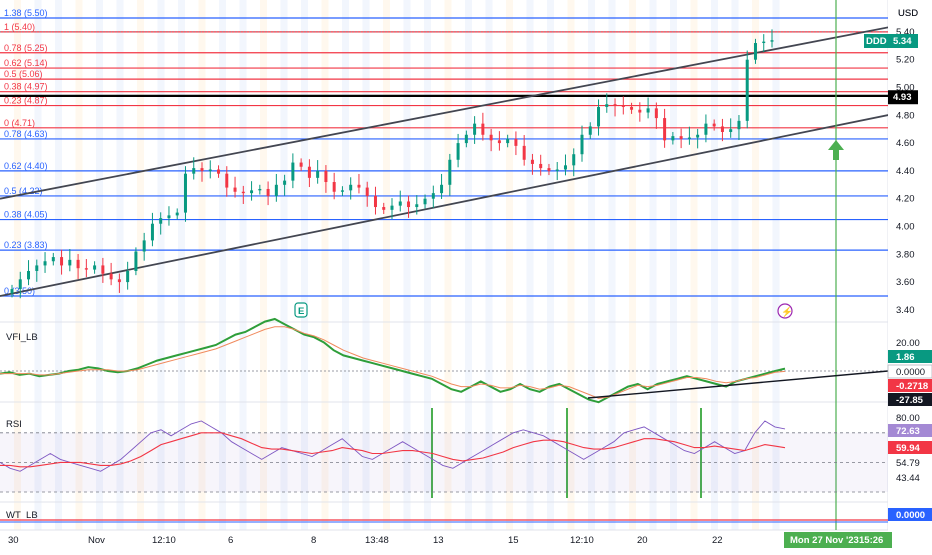 The height and width of the screenshot is (555, 932). I want to click on rsi-tick-label: 59.94, so click(908, 448).